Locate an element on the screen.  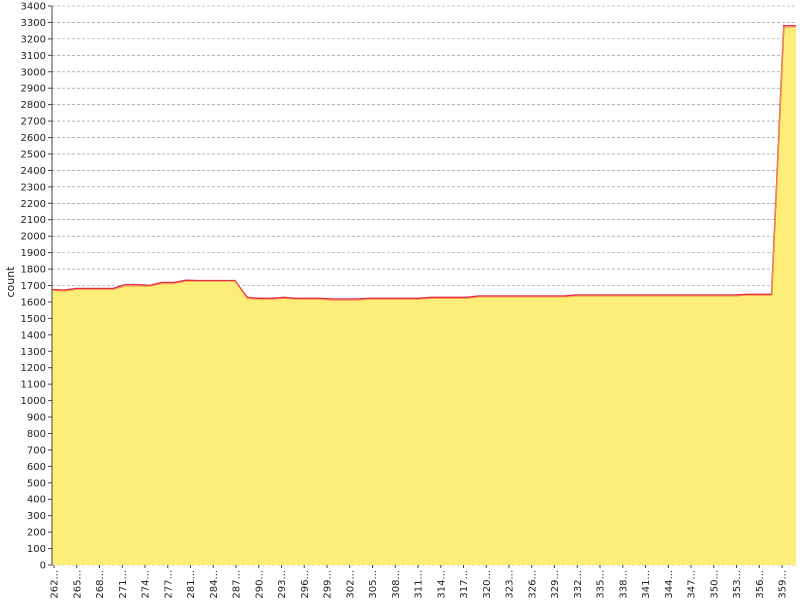
y-tick-label: 1200 is located at coordinates (33, 368).